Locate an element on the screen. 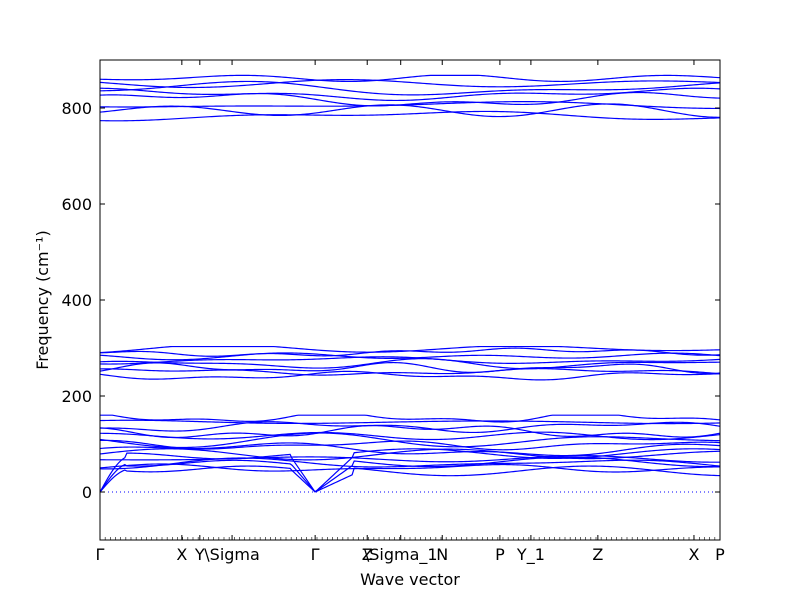 The width and height of the screenshot is (800, 600). x-tick-label: \Sigma is located at coordinates (232, 554).